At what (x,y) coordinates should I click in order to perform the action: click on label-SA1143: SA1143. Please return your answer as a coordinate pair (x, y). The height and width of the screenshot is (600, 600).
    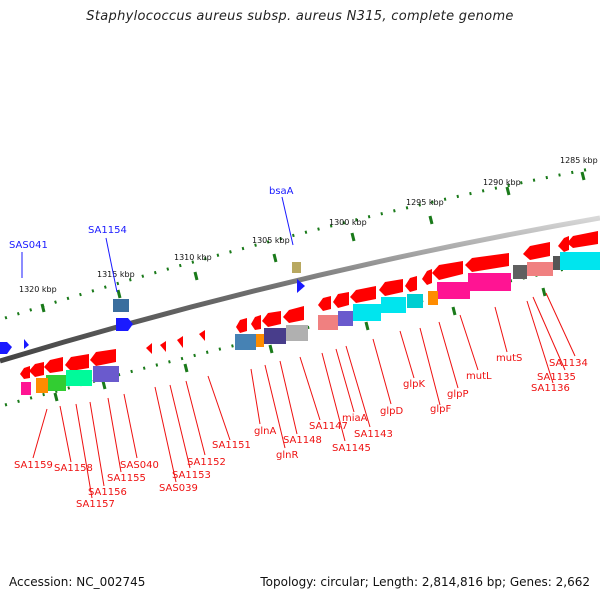
    Looking at the image, I should click on (373, 434).